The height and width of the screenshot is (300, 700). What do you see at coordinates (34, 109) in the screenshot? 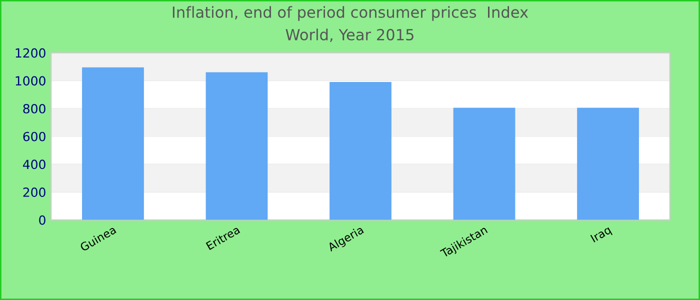
I see `y-tick-label: 800` at bounding box center [34, 109].